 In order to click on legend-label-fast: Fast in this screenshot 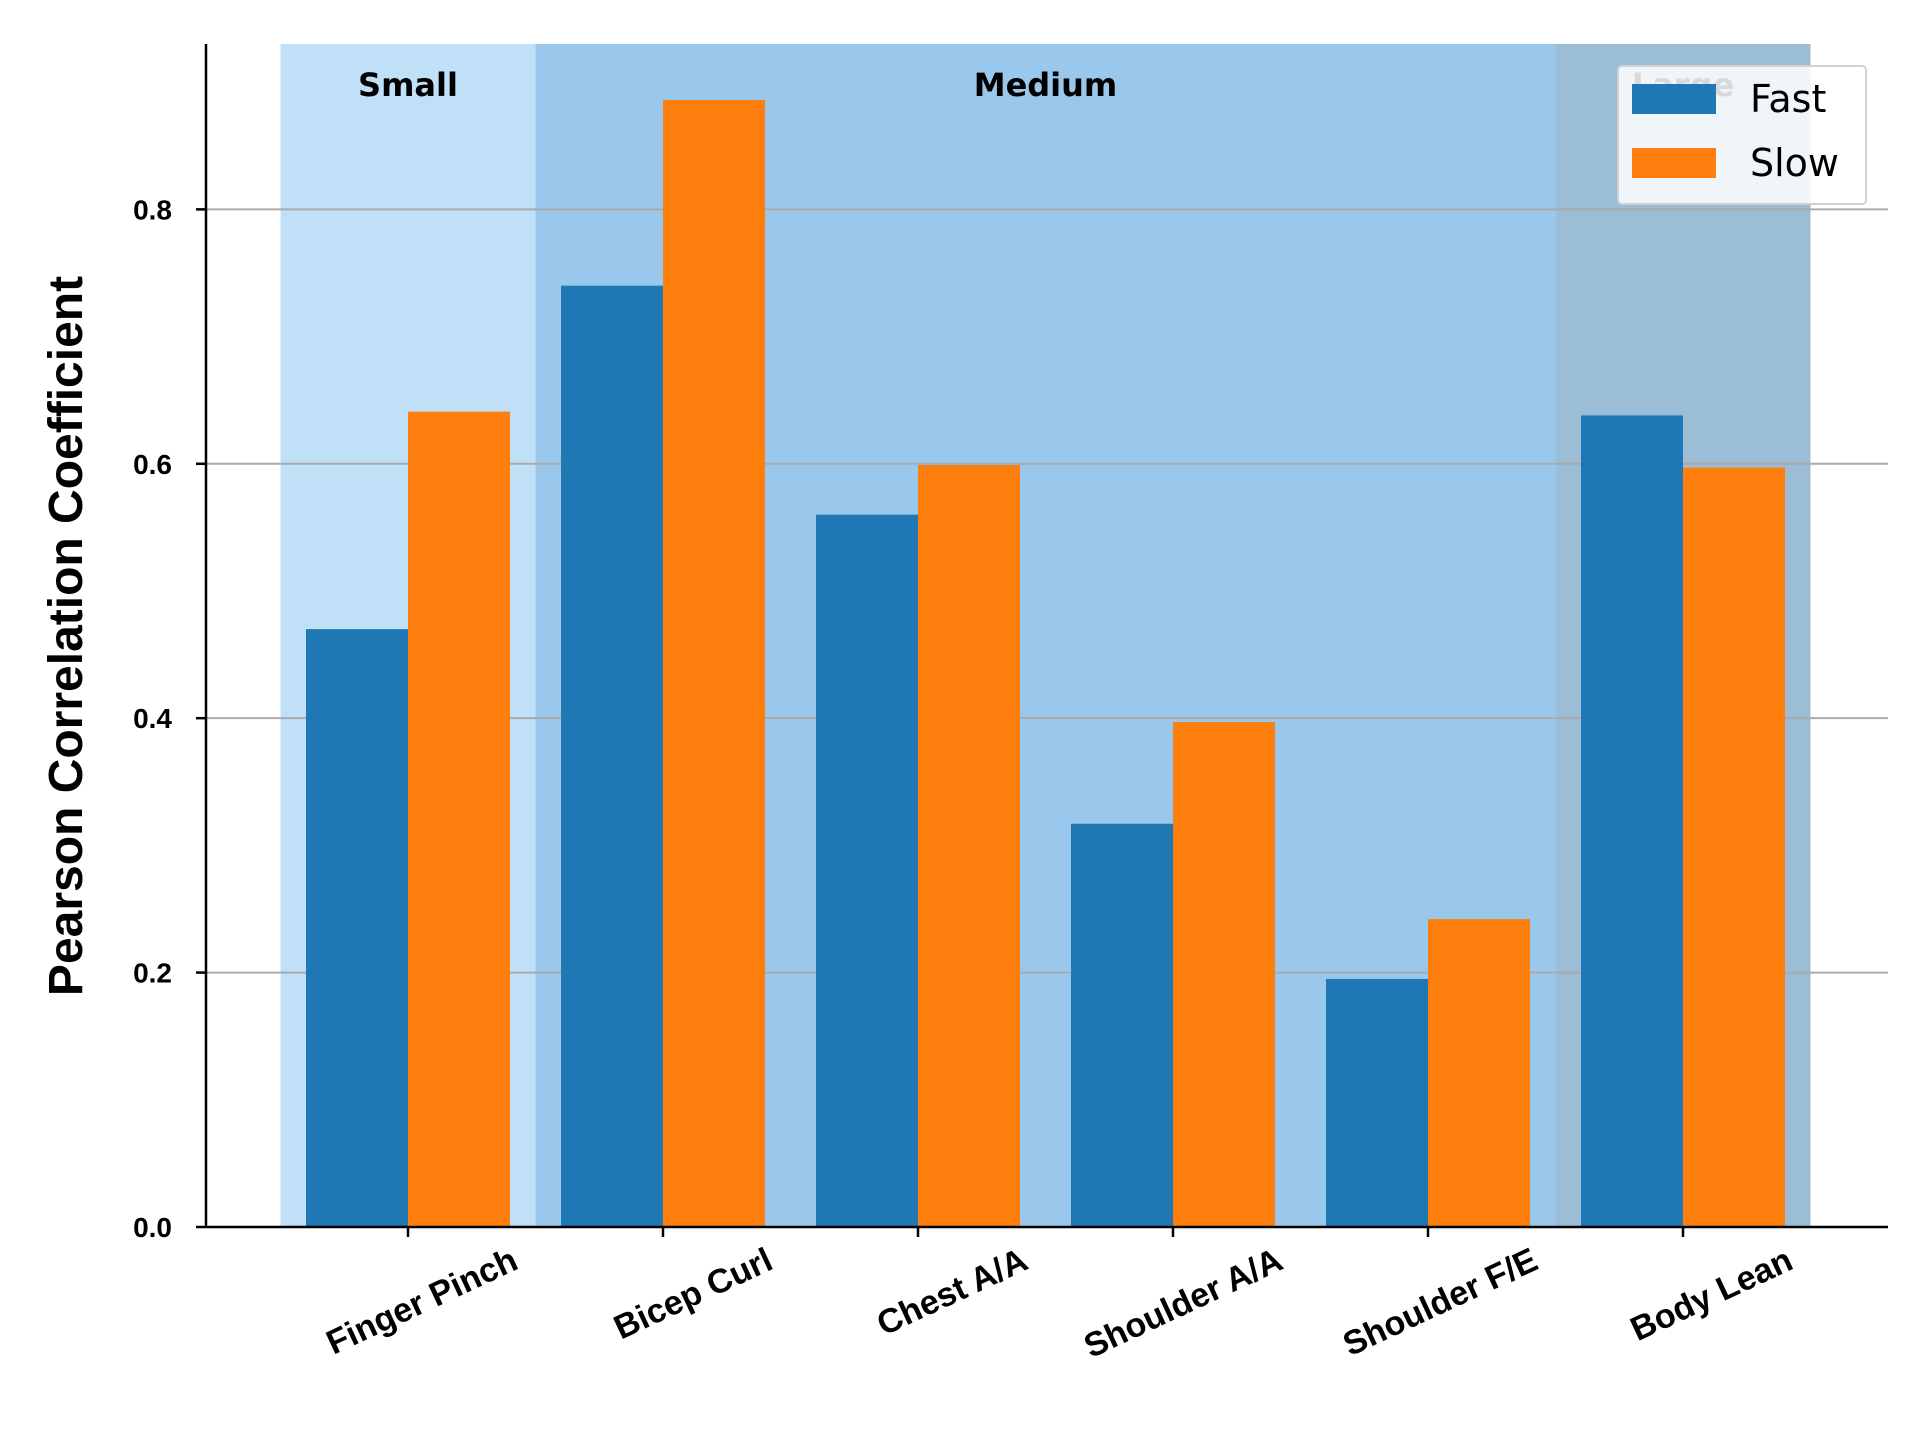, I will do `click(1788, 99)`.